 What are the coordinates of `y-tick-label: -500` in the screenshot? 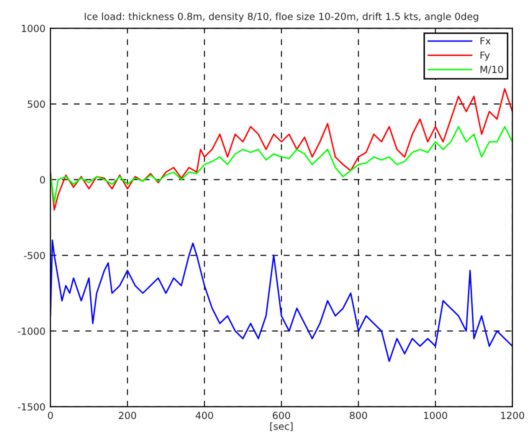 It's located at (34, 256).